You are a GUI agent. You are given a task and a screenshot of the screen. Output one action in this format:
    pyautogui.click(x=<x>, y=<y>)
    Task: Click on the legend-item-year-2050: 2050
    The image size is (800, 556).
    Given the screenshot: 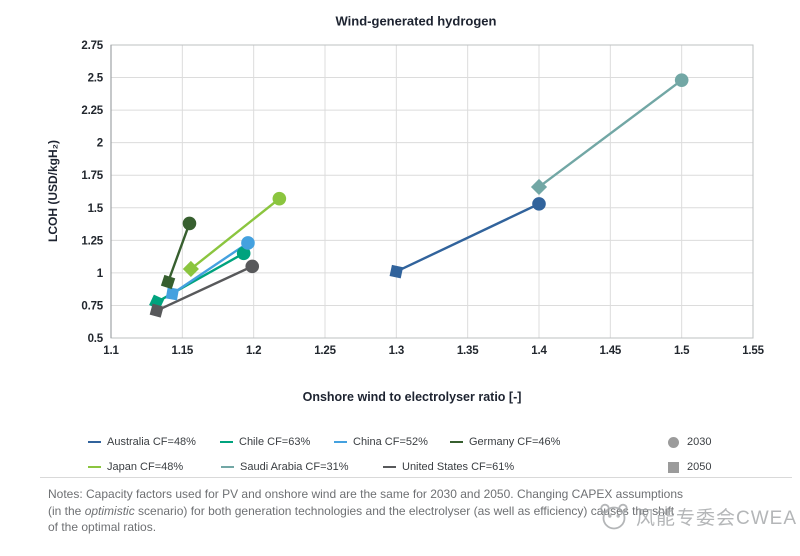 What is the action you would take?
    pyautogui.click(x=689, y=467)
    